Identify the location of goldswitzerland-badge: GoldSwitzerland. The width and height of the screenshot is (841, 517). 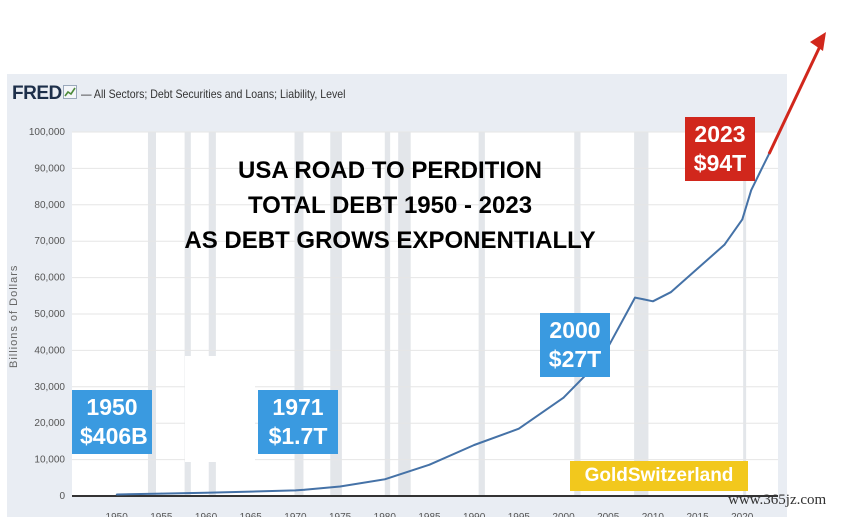
(659, 476).